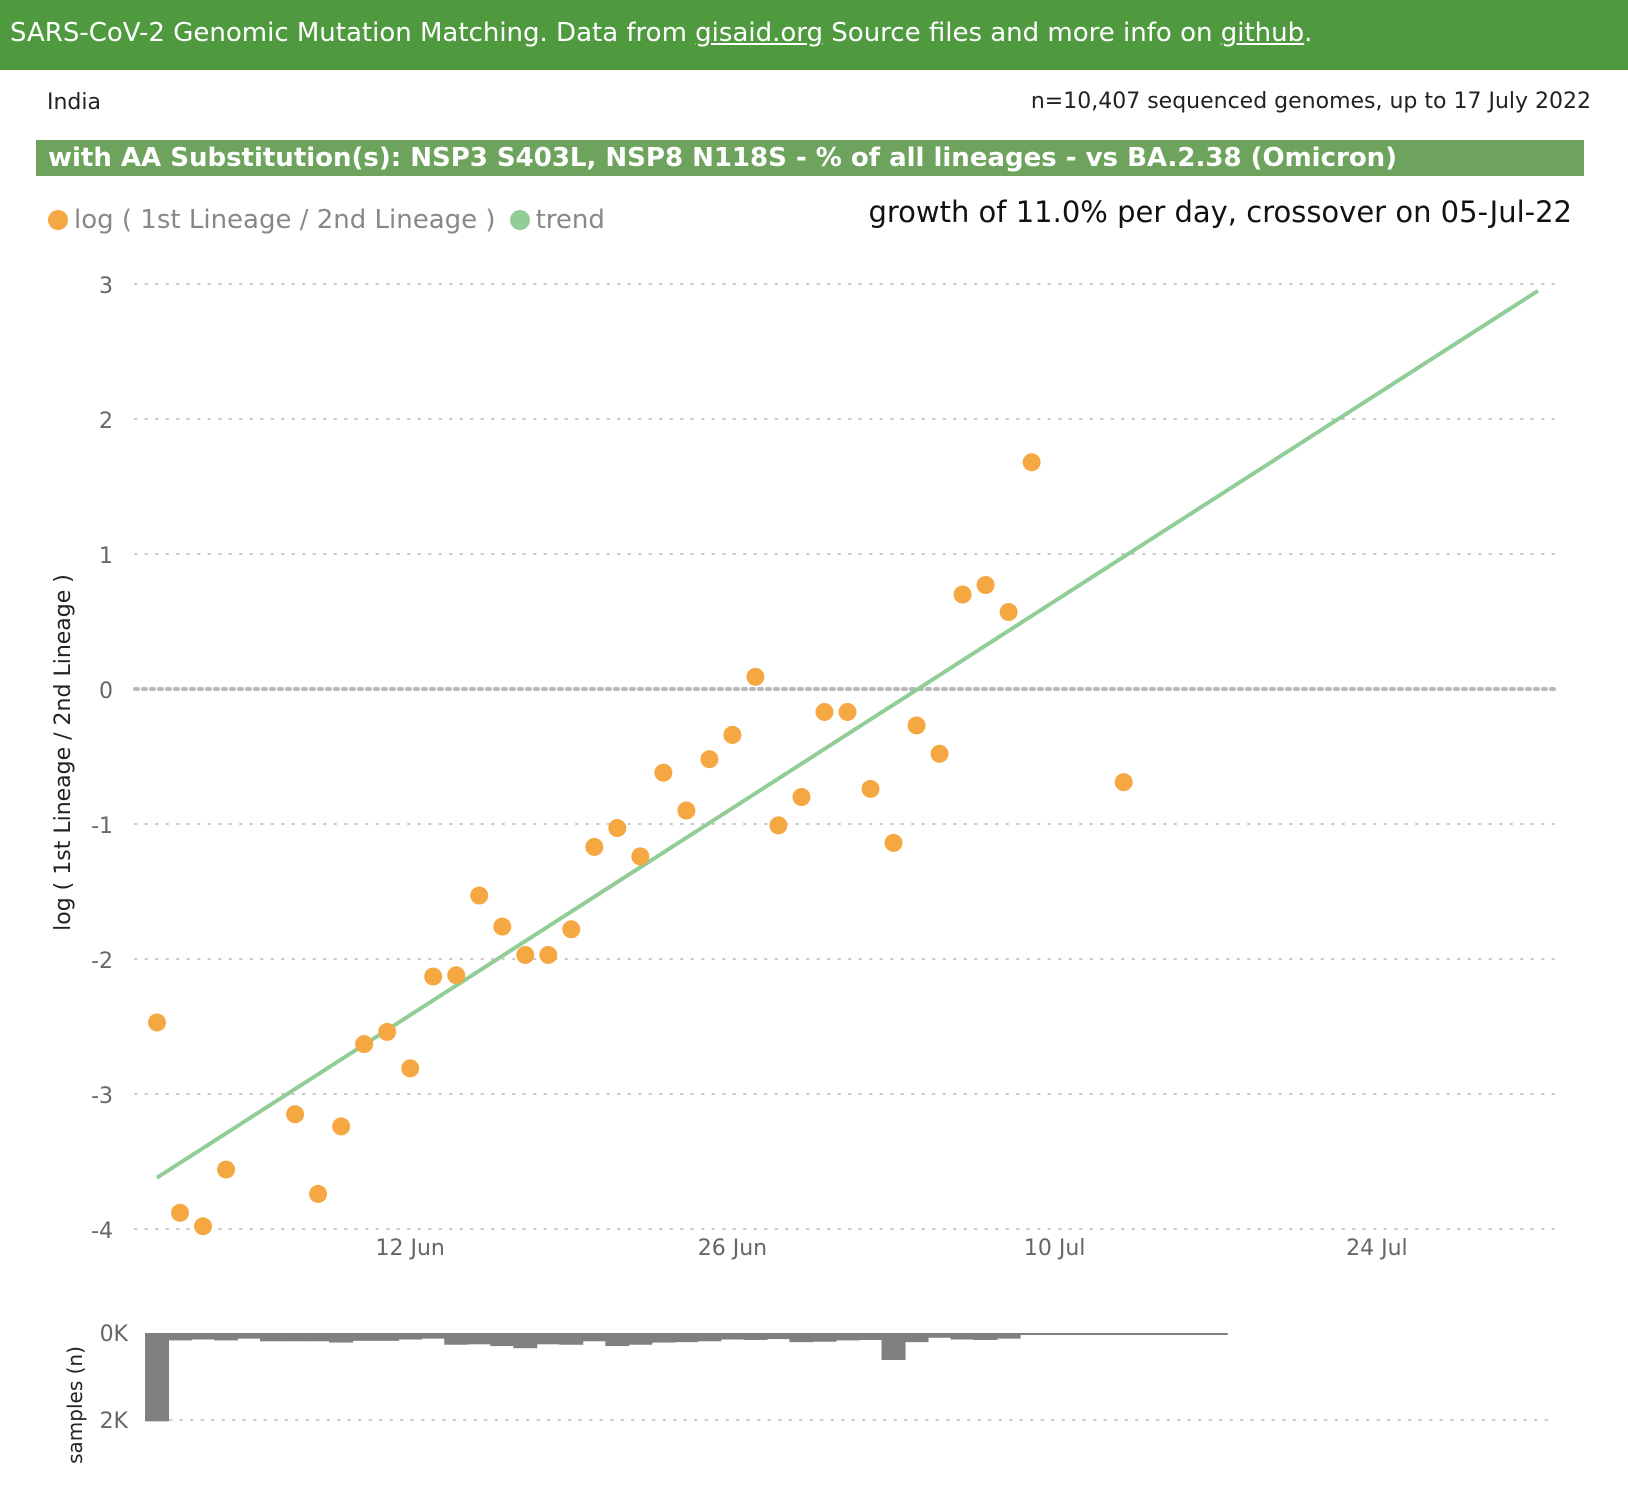  Describe the element at coordinates (1308, 33) in the screenshot. I see `header-text-end: .` at that location.